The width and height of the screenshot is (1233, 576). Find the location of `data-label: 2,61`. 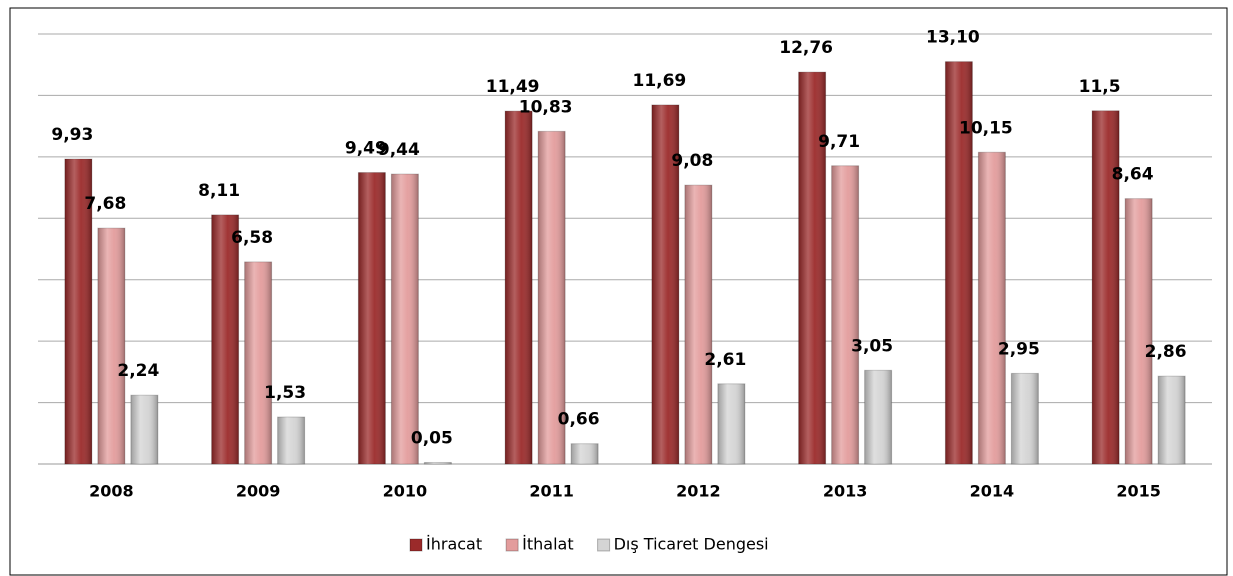

data-label: 2,61 is located at coordinates (725, 360).